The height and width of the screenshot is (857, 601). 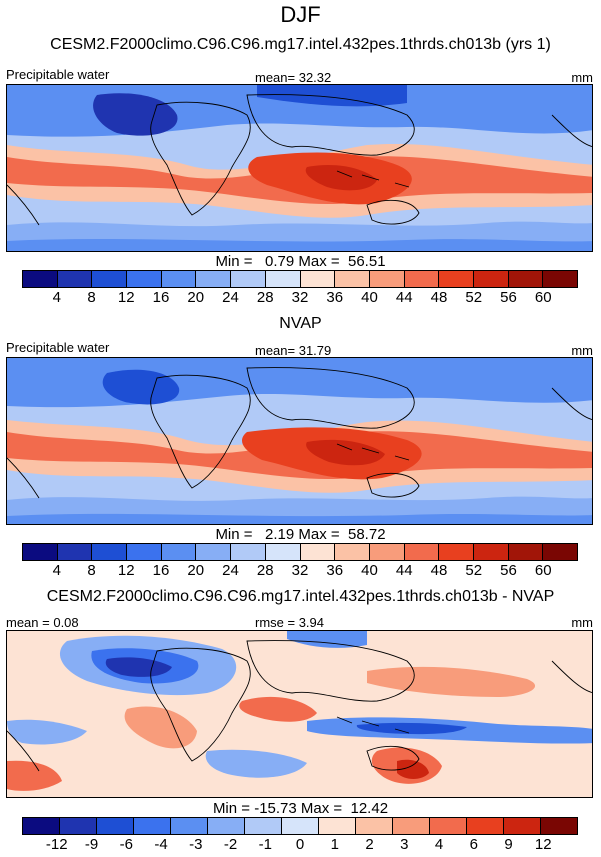 What do you see at coordinates (293, 77) in the screenshot?
I see `model-mean-label: mean= 32.32` at bounding box center [293, 77].